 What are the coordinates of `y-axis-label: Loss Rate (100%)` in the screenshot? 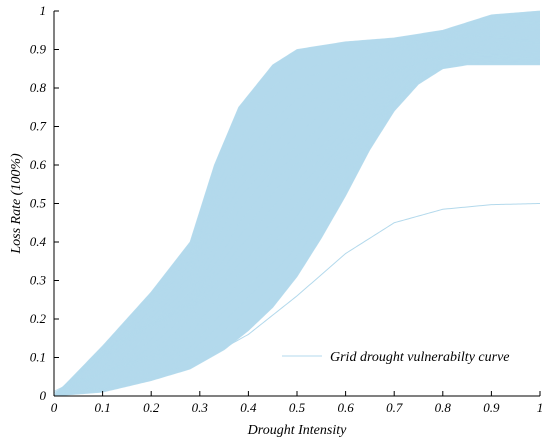 It's located at (16, 204).